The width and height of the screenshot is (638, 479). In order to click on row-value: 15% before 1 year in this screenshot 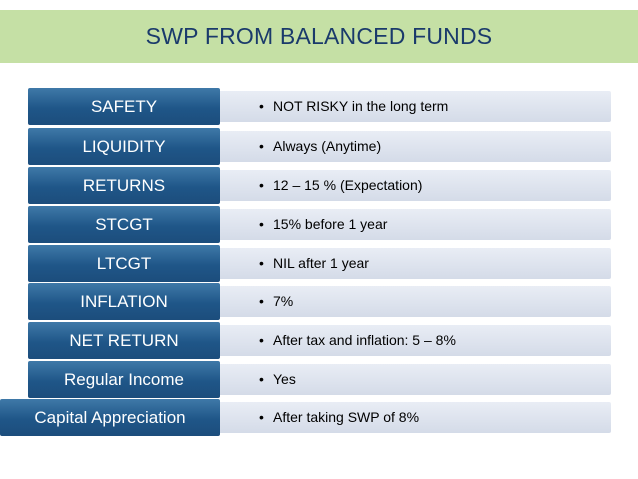, I will do `click(323, 224)`.